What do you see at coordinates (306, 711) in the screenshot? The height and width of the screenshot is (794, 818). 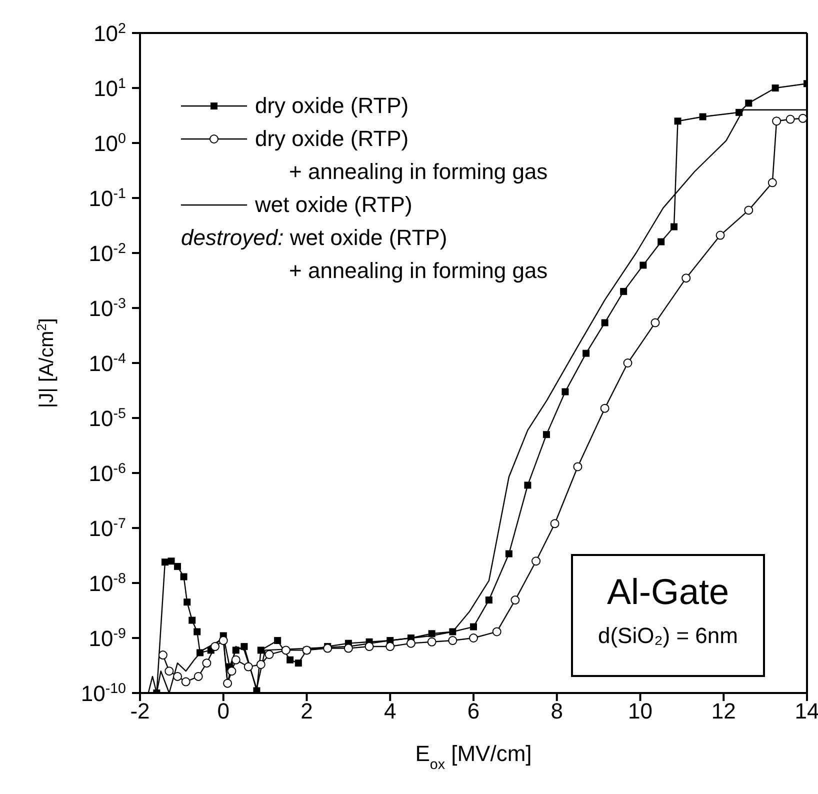 I see `x-tick-label: 2` at bounding box center [306, 711].